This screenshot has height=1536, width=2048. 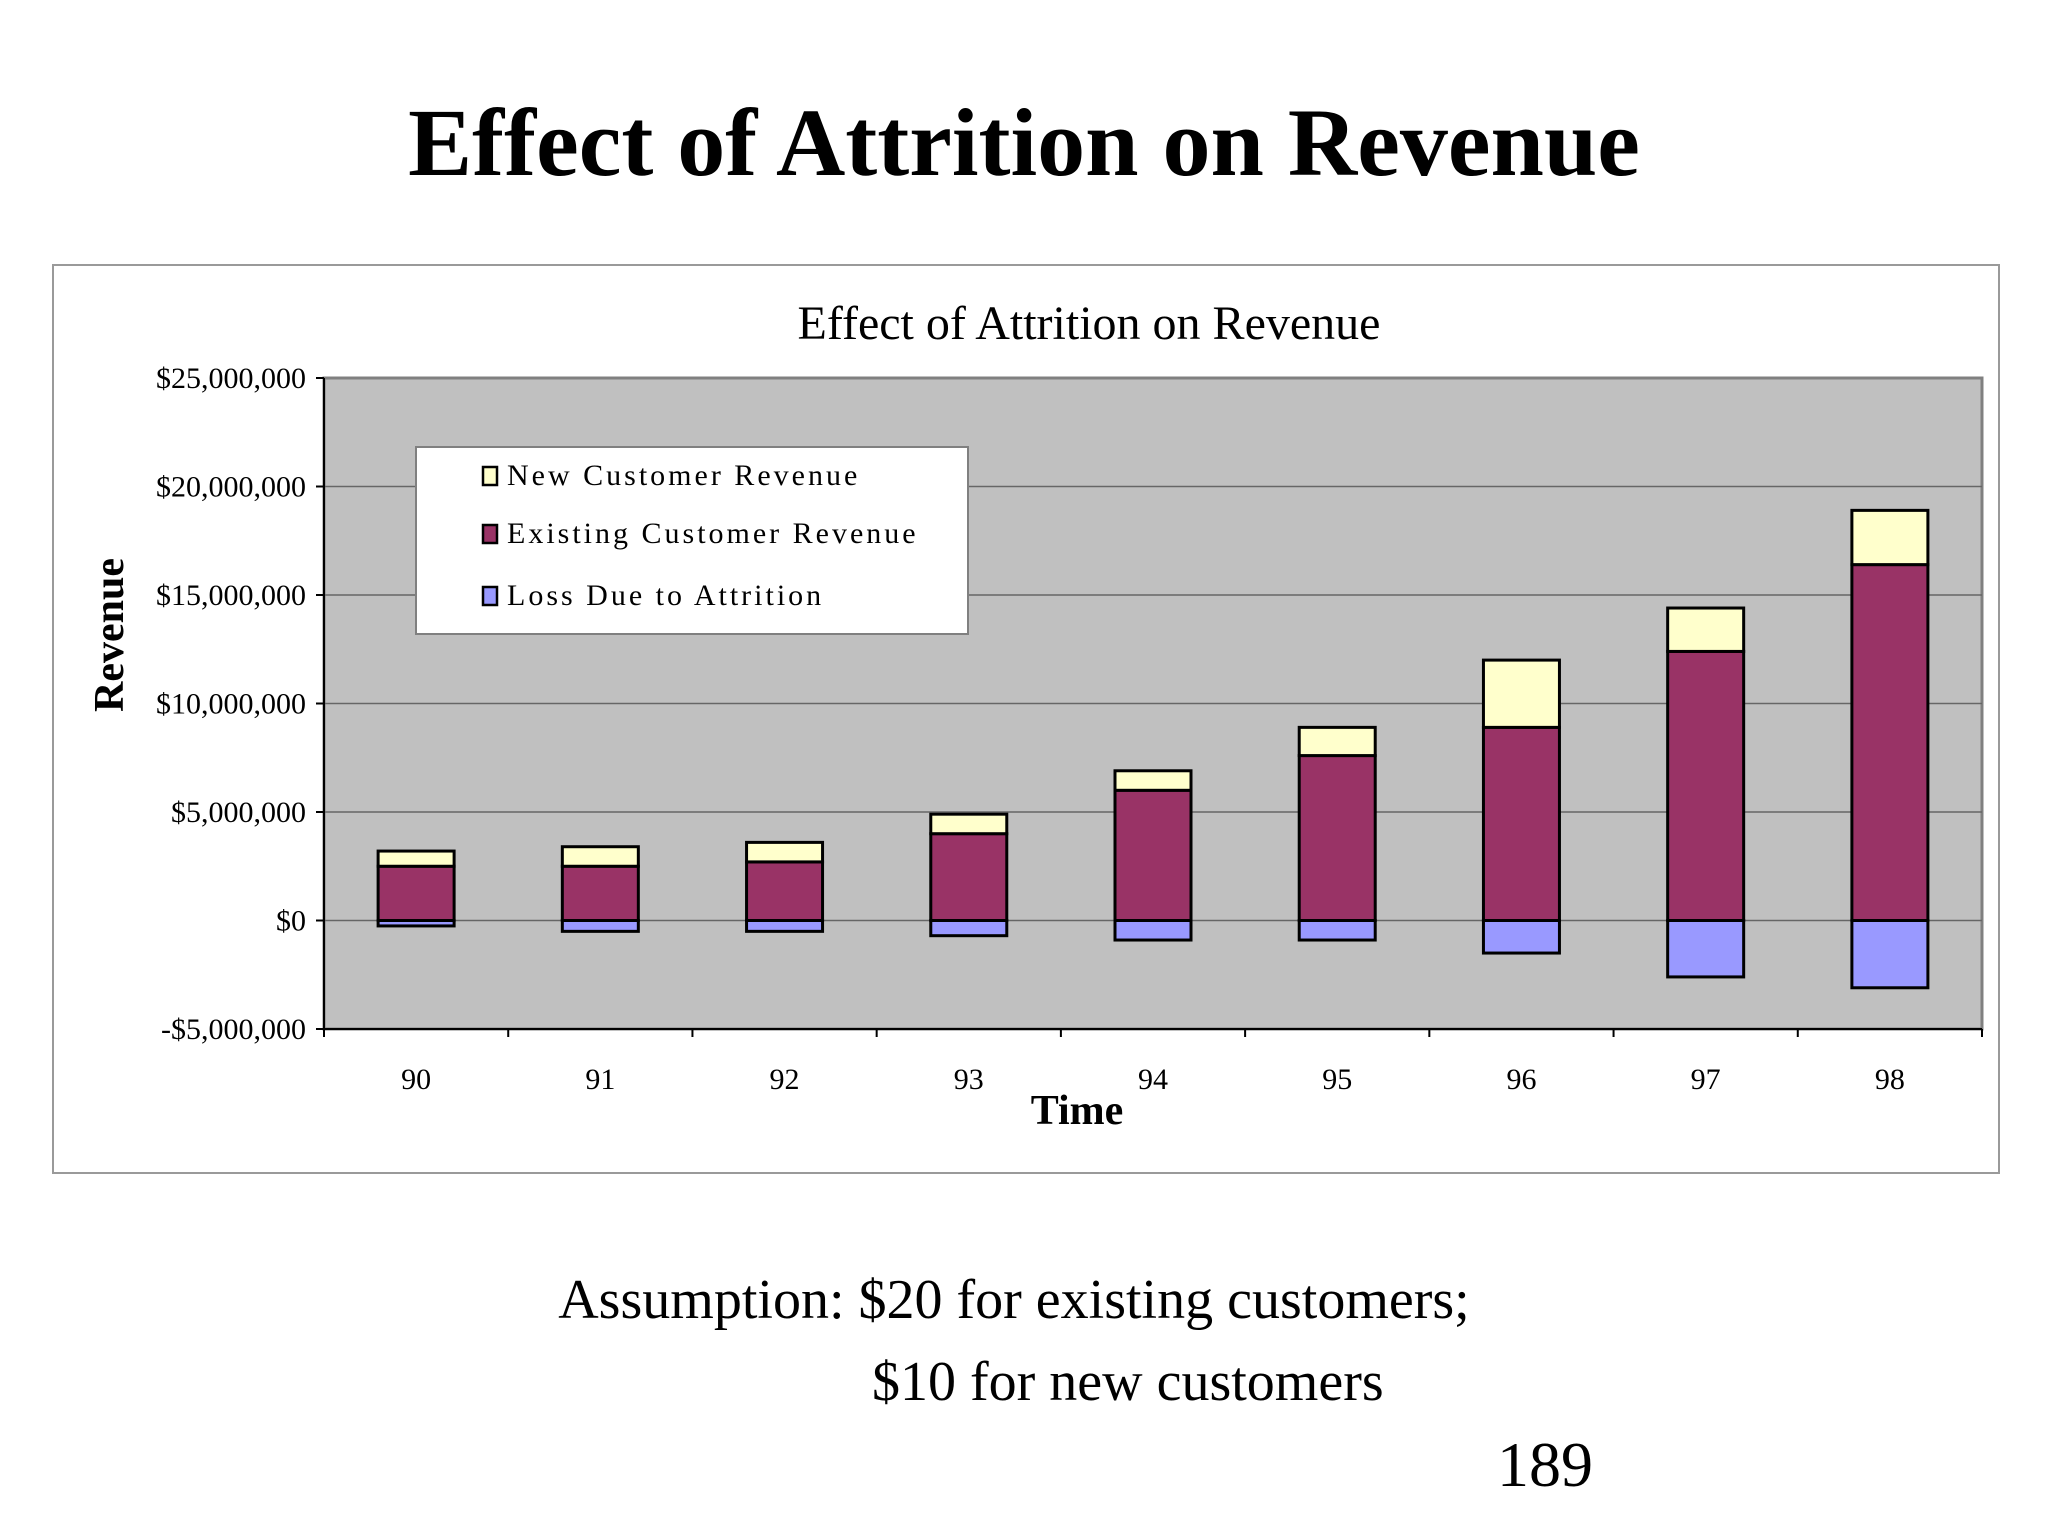 I want to click on x-tick-label: 96, so click(x=1521, y=1079).